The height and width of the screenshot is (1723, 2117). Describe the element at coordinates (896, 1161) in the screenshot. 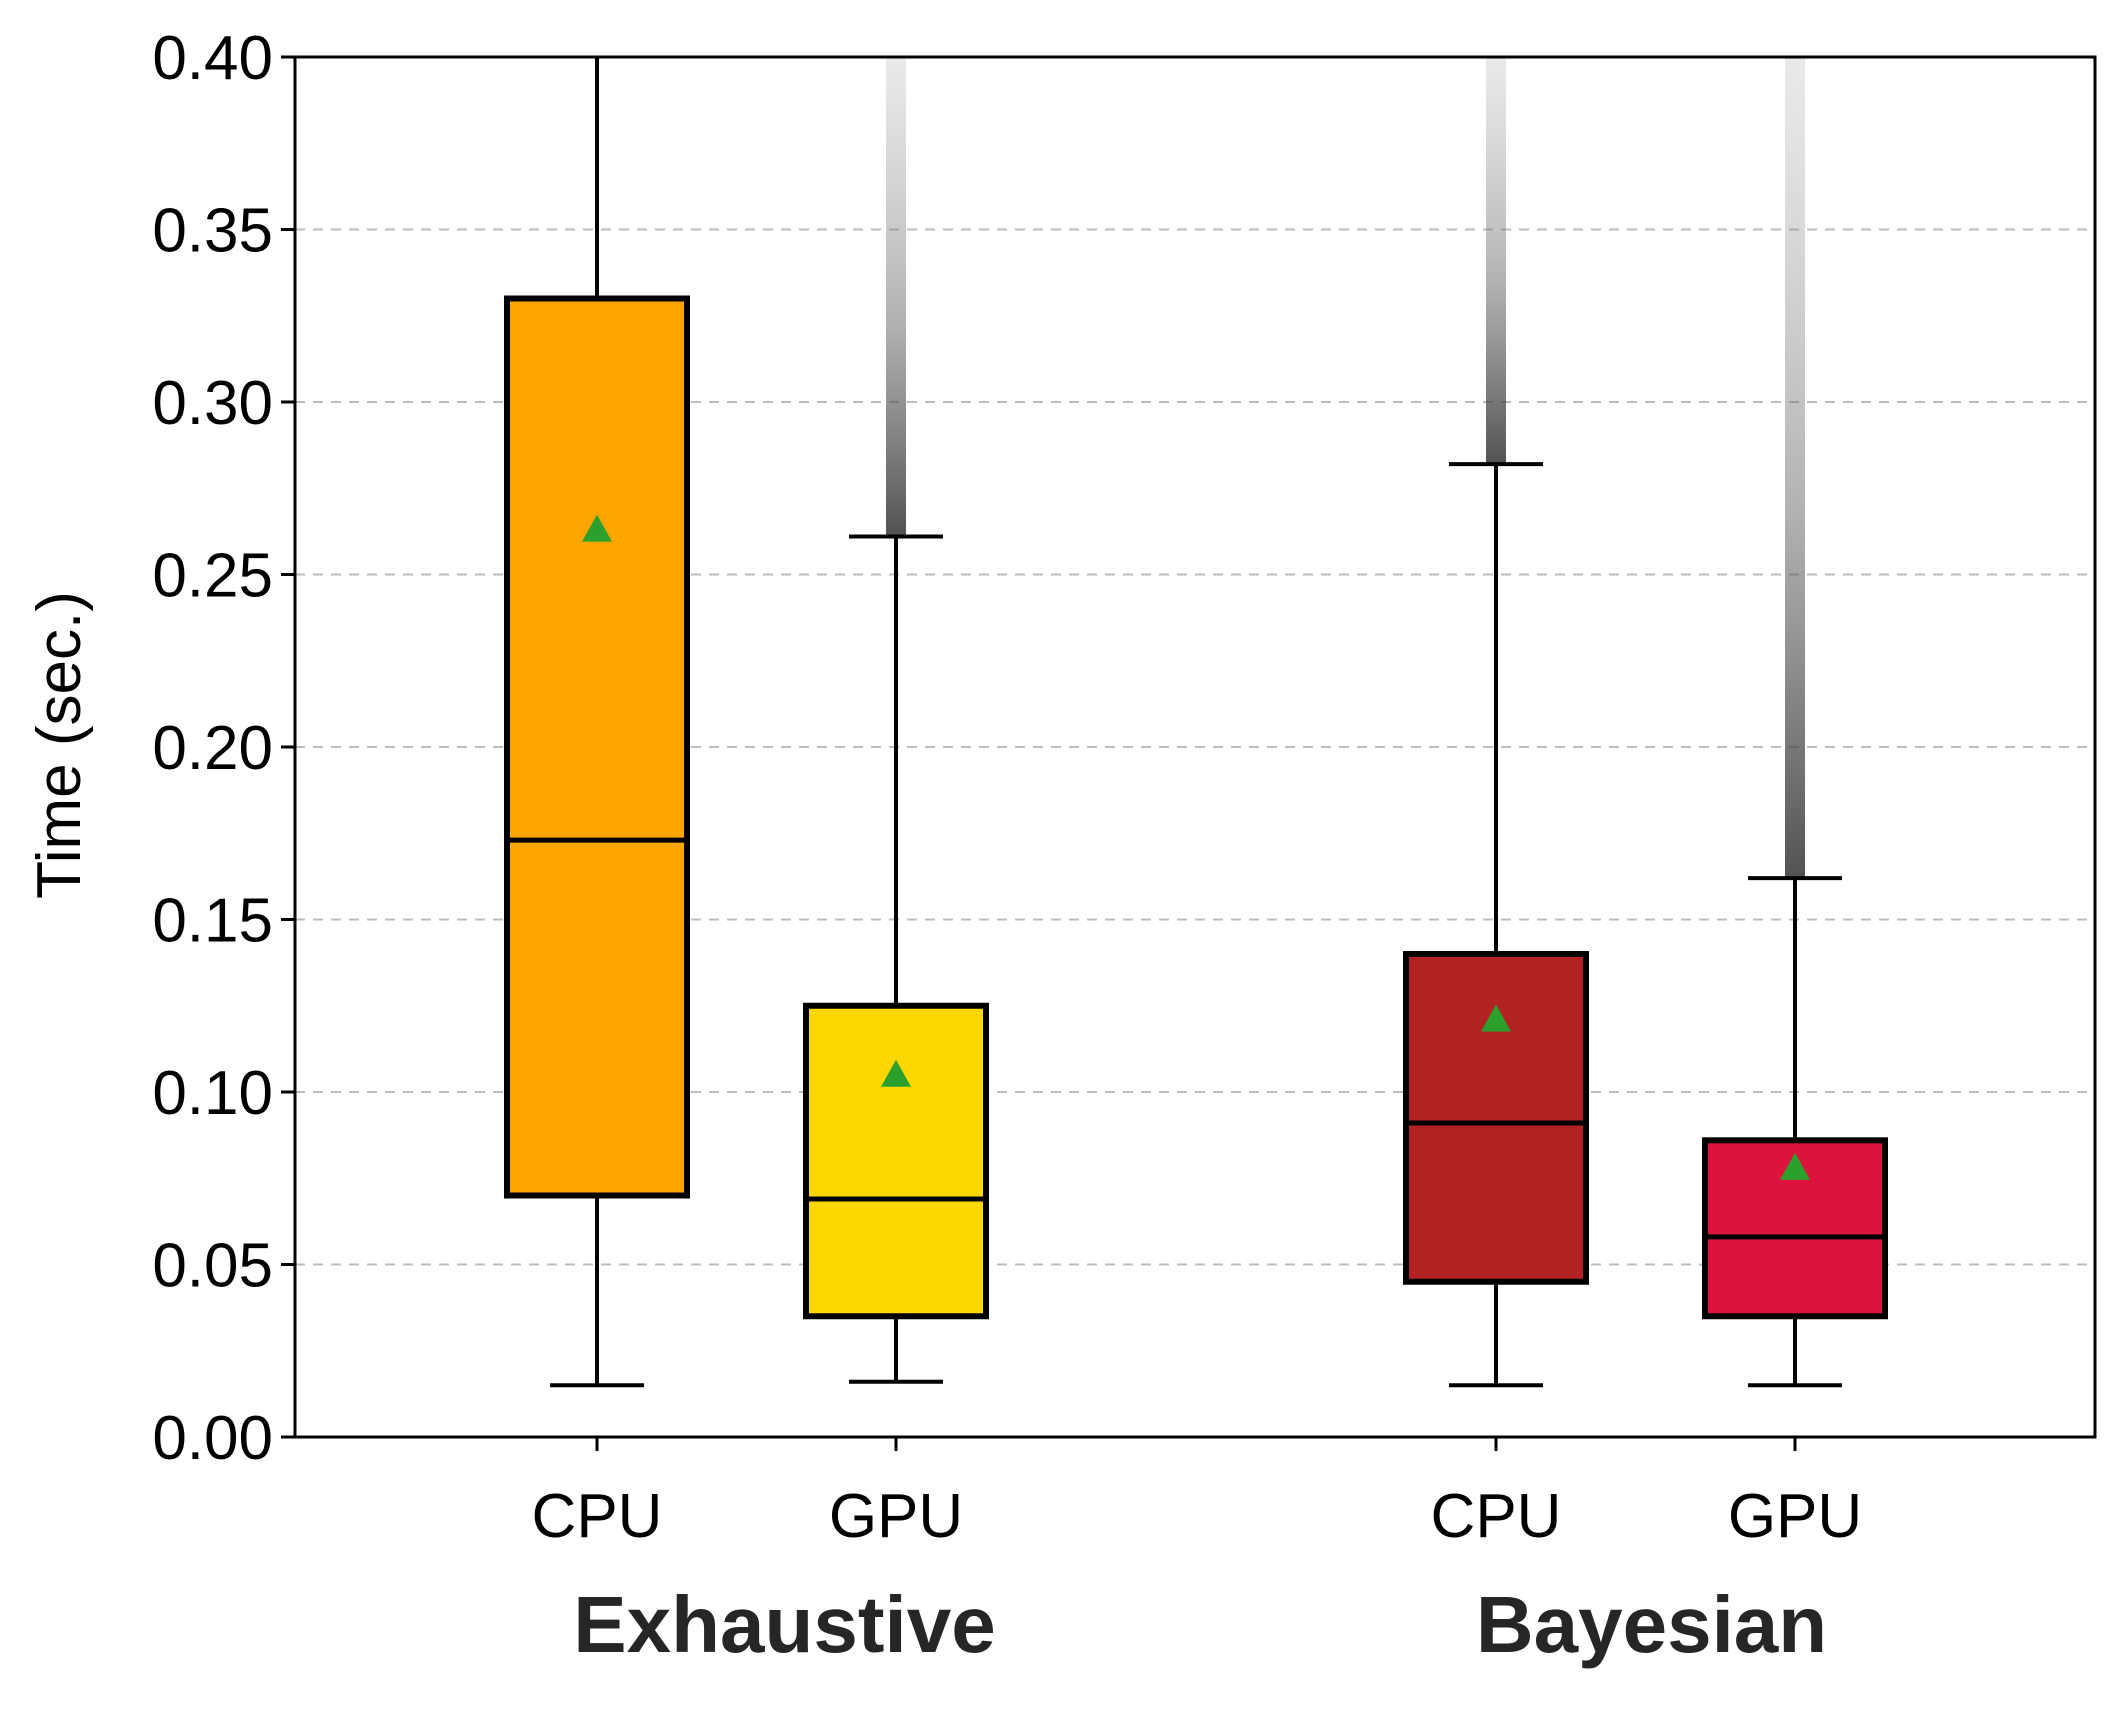

I see `box-exhaustive-gpu` at that location.